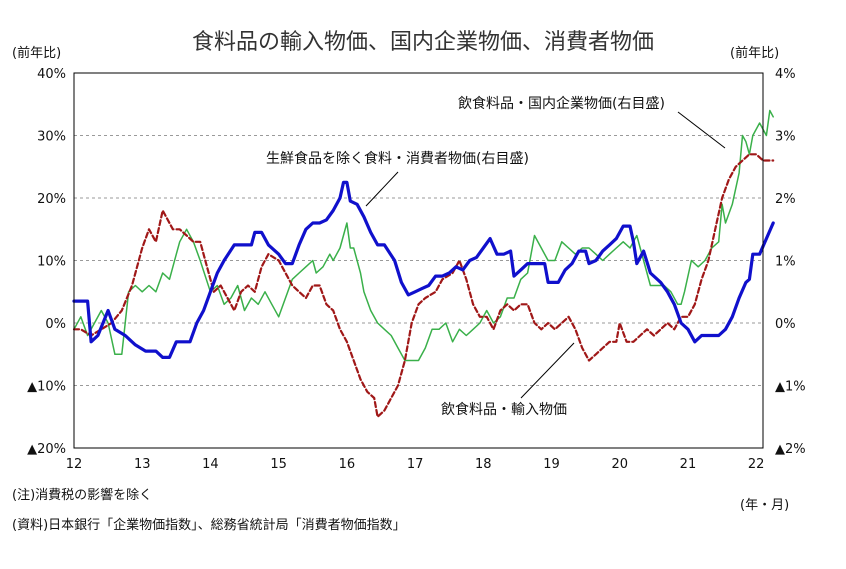  What do you see at coordinates (785, 74) in the screenshot?
I see `right-tick-label: 4%` at bounding box center [785, 74].